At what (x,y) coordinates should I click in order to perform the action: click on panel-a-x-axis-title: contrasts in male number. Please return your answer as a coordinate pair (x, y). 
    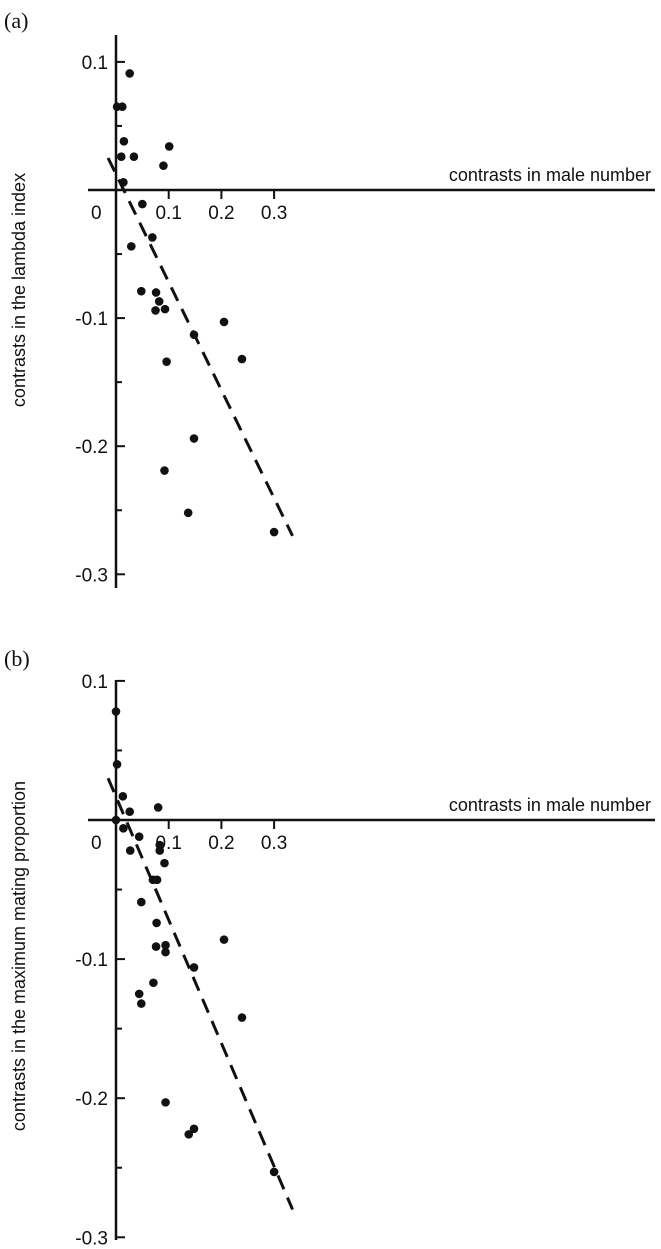
    Looking at the image, I should click on (550, 175).